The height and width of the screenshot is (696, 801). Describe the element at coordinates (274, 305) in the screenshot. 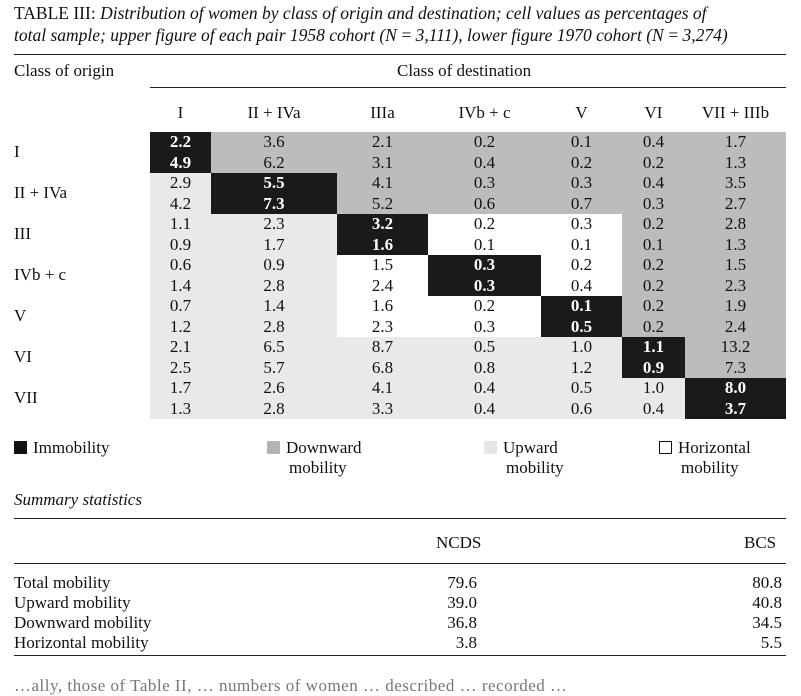

I see `value-1958: 1.4` at that location.